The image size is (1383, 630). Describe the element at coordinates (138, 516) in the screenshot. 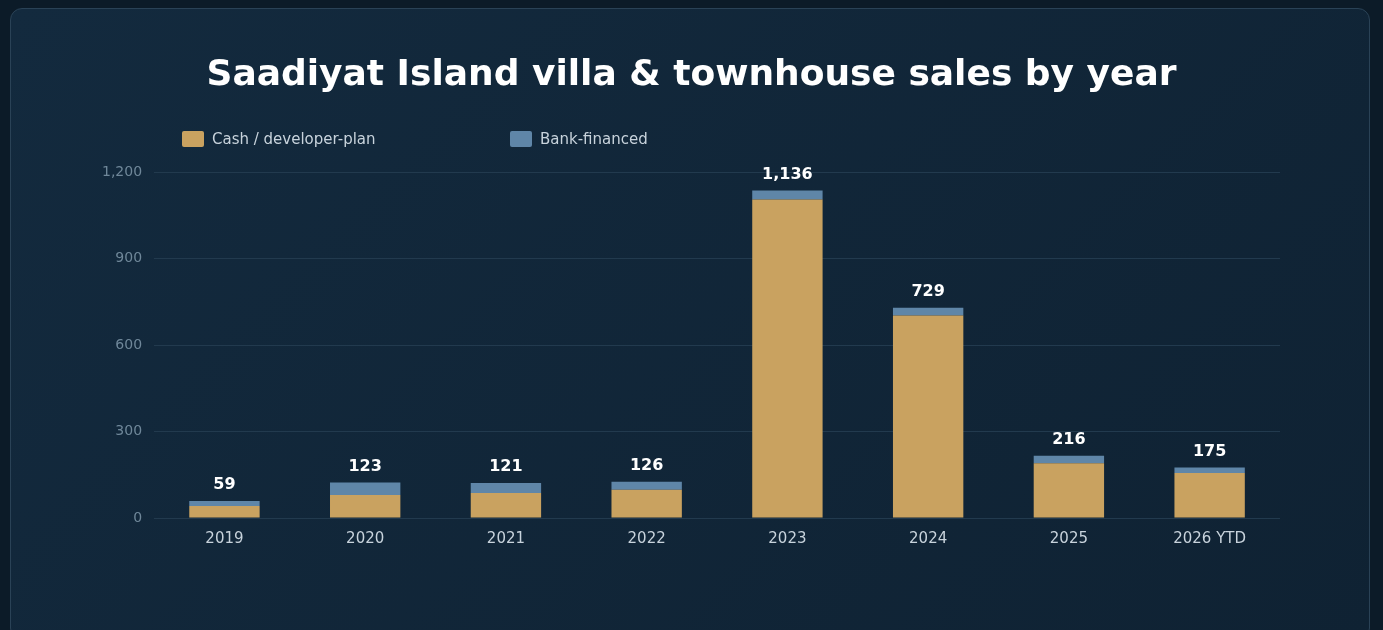

I see `y-tick-label: 0` at that location.